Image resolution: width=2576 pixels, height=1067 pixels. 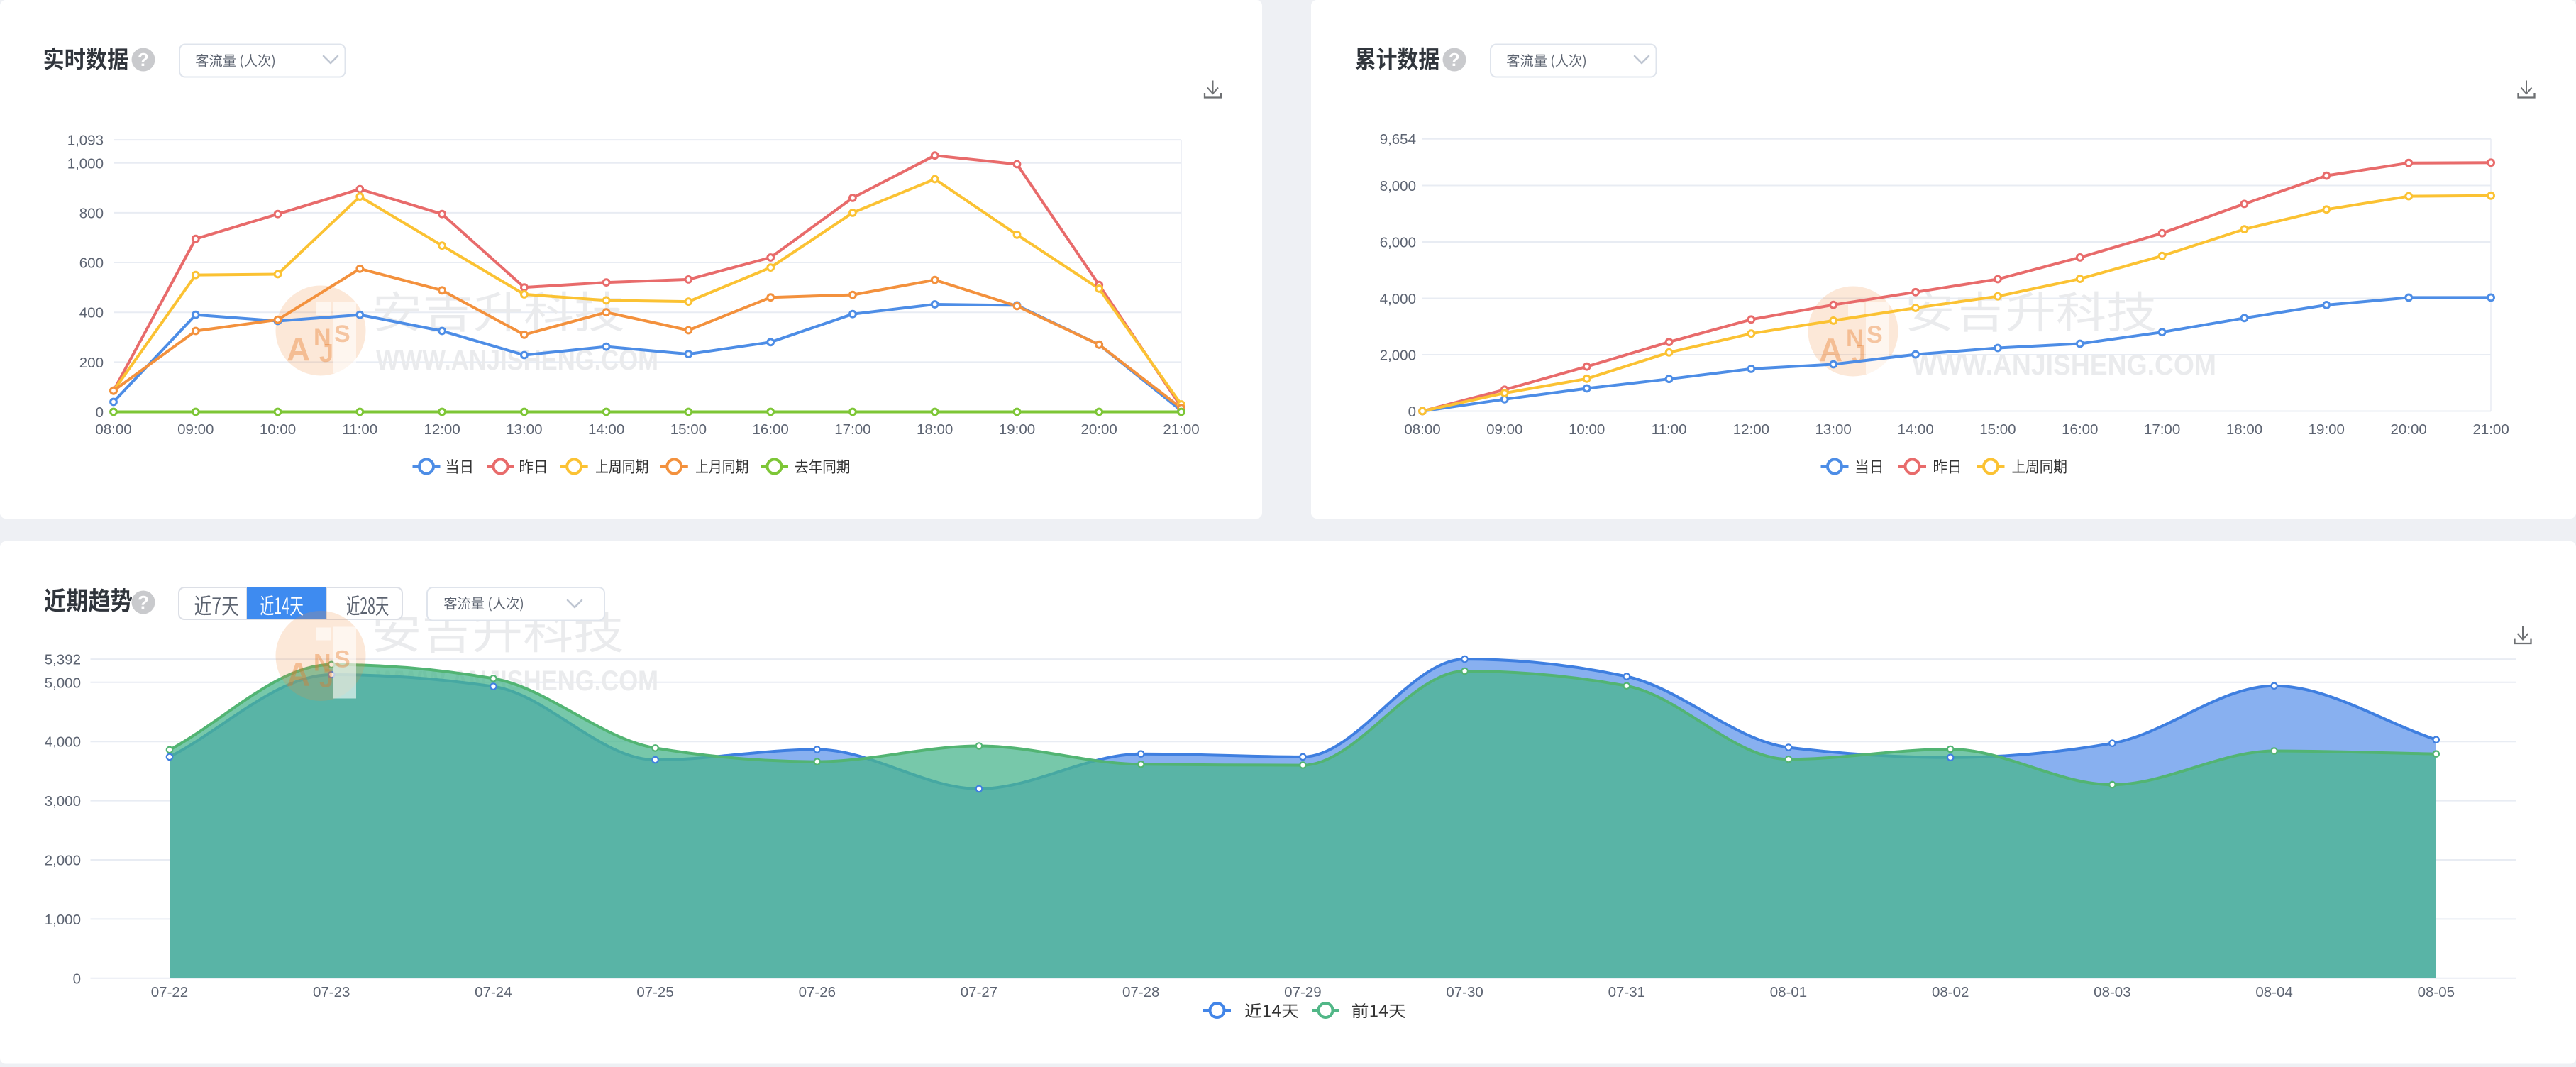 What do you see at coordinates (63, 683) in the screenshot?
I see `svg-text: 5,000` at bounding box center [63, 683].